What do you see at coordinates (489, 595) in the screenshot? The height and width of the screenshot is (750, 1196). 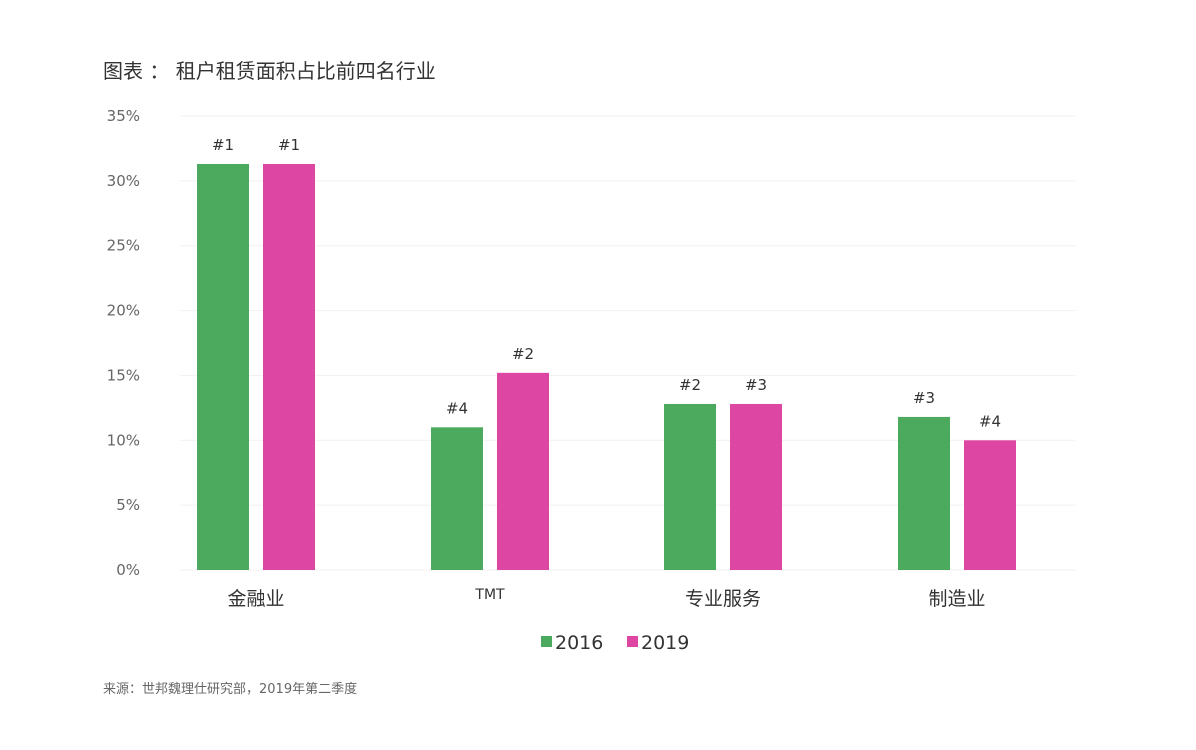 I see `x-category-label: TMT` at bounding box center [489, 595].